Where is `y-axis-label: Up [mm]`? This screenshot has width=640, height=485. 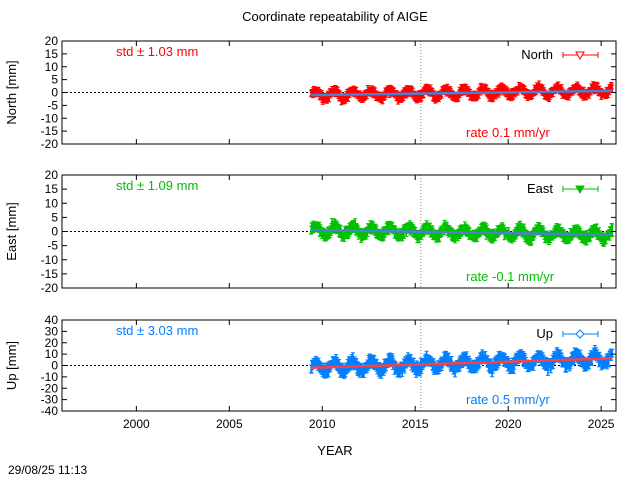
y-axis-label: Up [mm] is located at coordinates (11, 365).